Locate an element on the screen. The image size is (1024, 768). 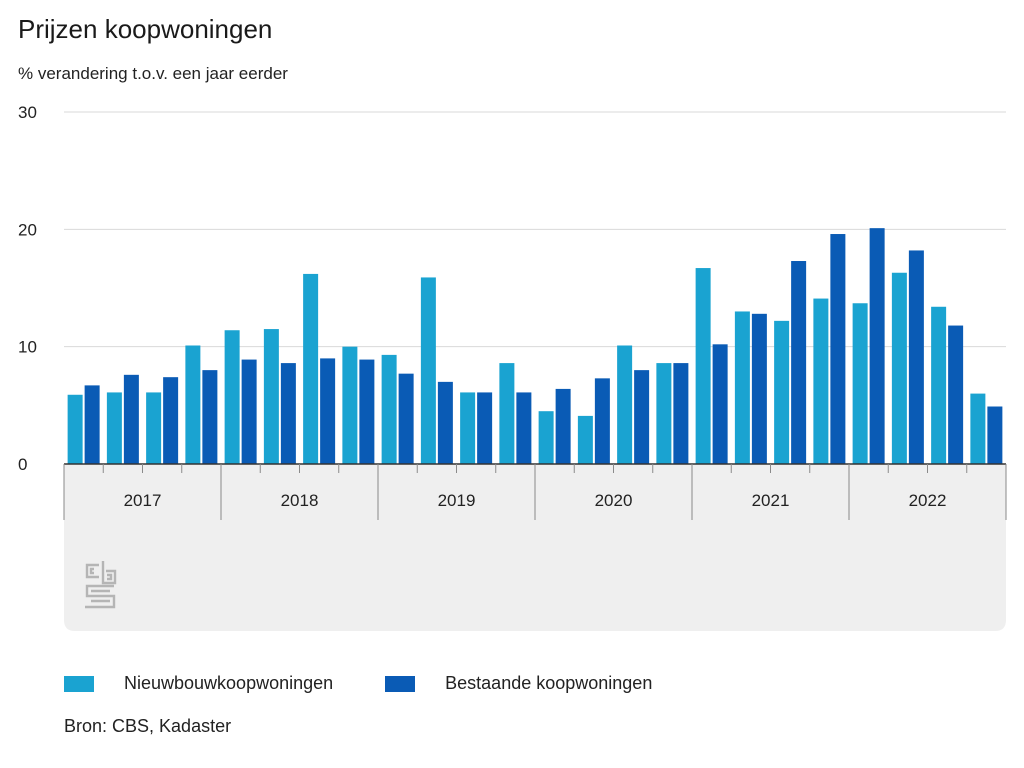
y-tick-label: 0 is located at coordinates (22, 464).